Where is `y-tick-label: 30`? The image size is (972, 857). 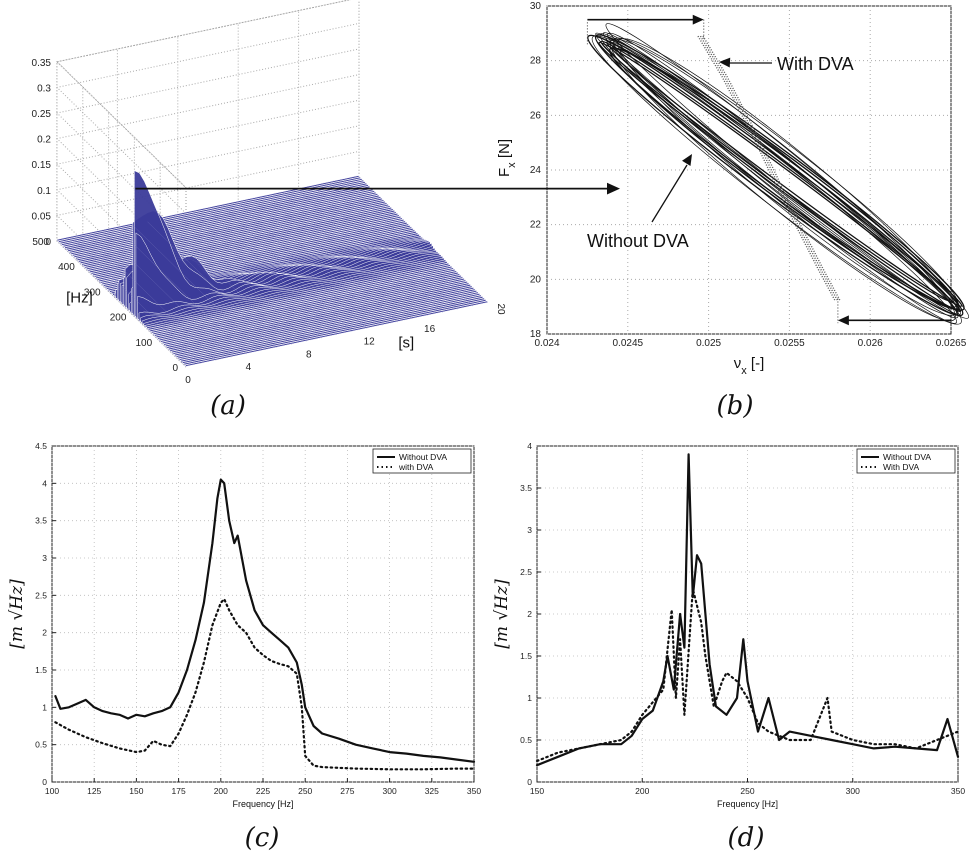
y-tick-label: 30 is located at coordinates (536, 6).